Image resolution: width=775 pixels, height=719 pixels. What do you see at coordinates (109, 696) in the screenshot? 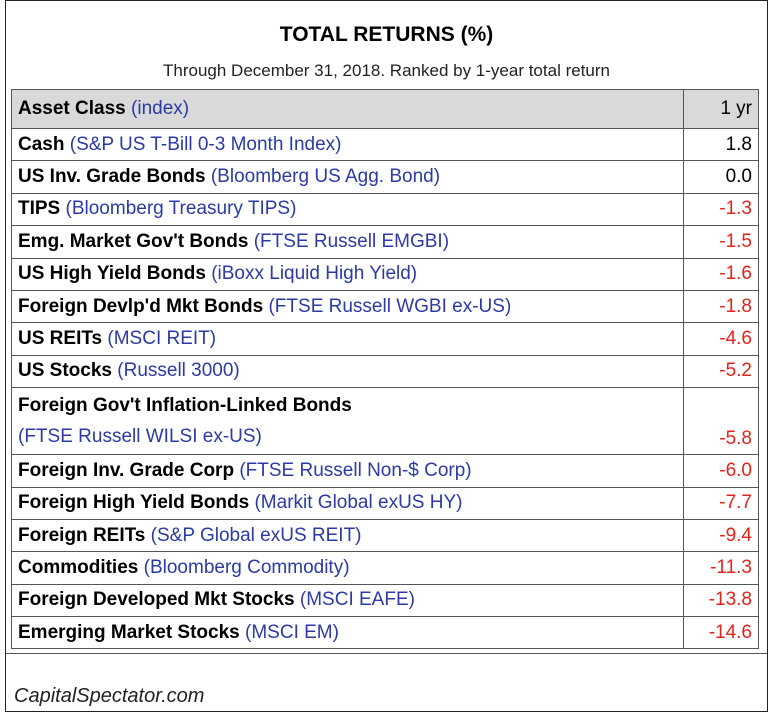
I see `source-credit: CapitalSpectator.com` at bounding box center [109, 696].